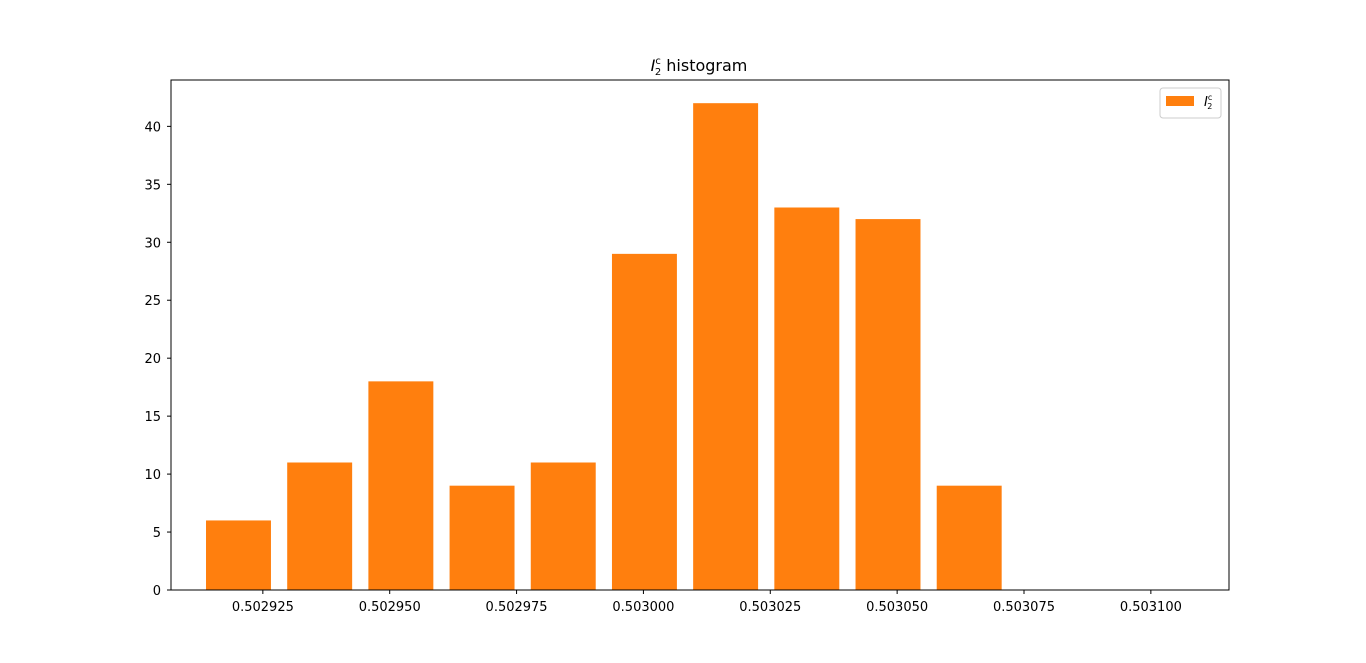 The height and width of the screenshot is (663, 1366). Describe the element at coordinates (157, 533) in the screenshot. I see `y-tick-label: 5` at that location.